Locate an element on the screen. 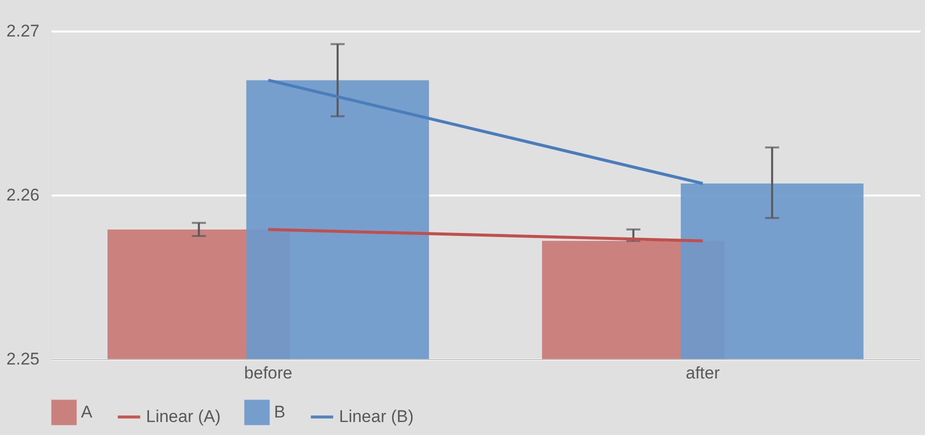 The image size is (930, 442). y-tick-label: 2.27 is located at coordinates (23, 31).